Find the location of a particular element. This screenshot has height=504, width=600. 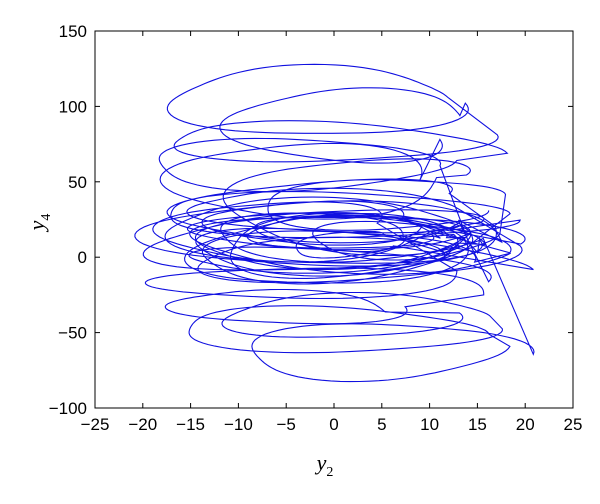

y-tick-label: 100 is located at coordinates (73, 106).